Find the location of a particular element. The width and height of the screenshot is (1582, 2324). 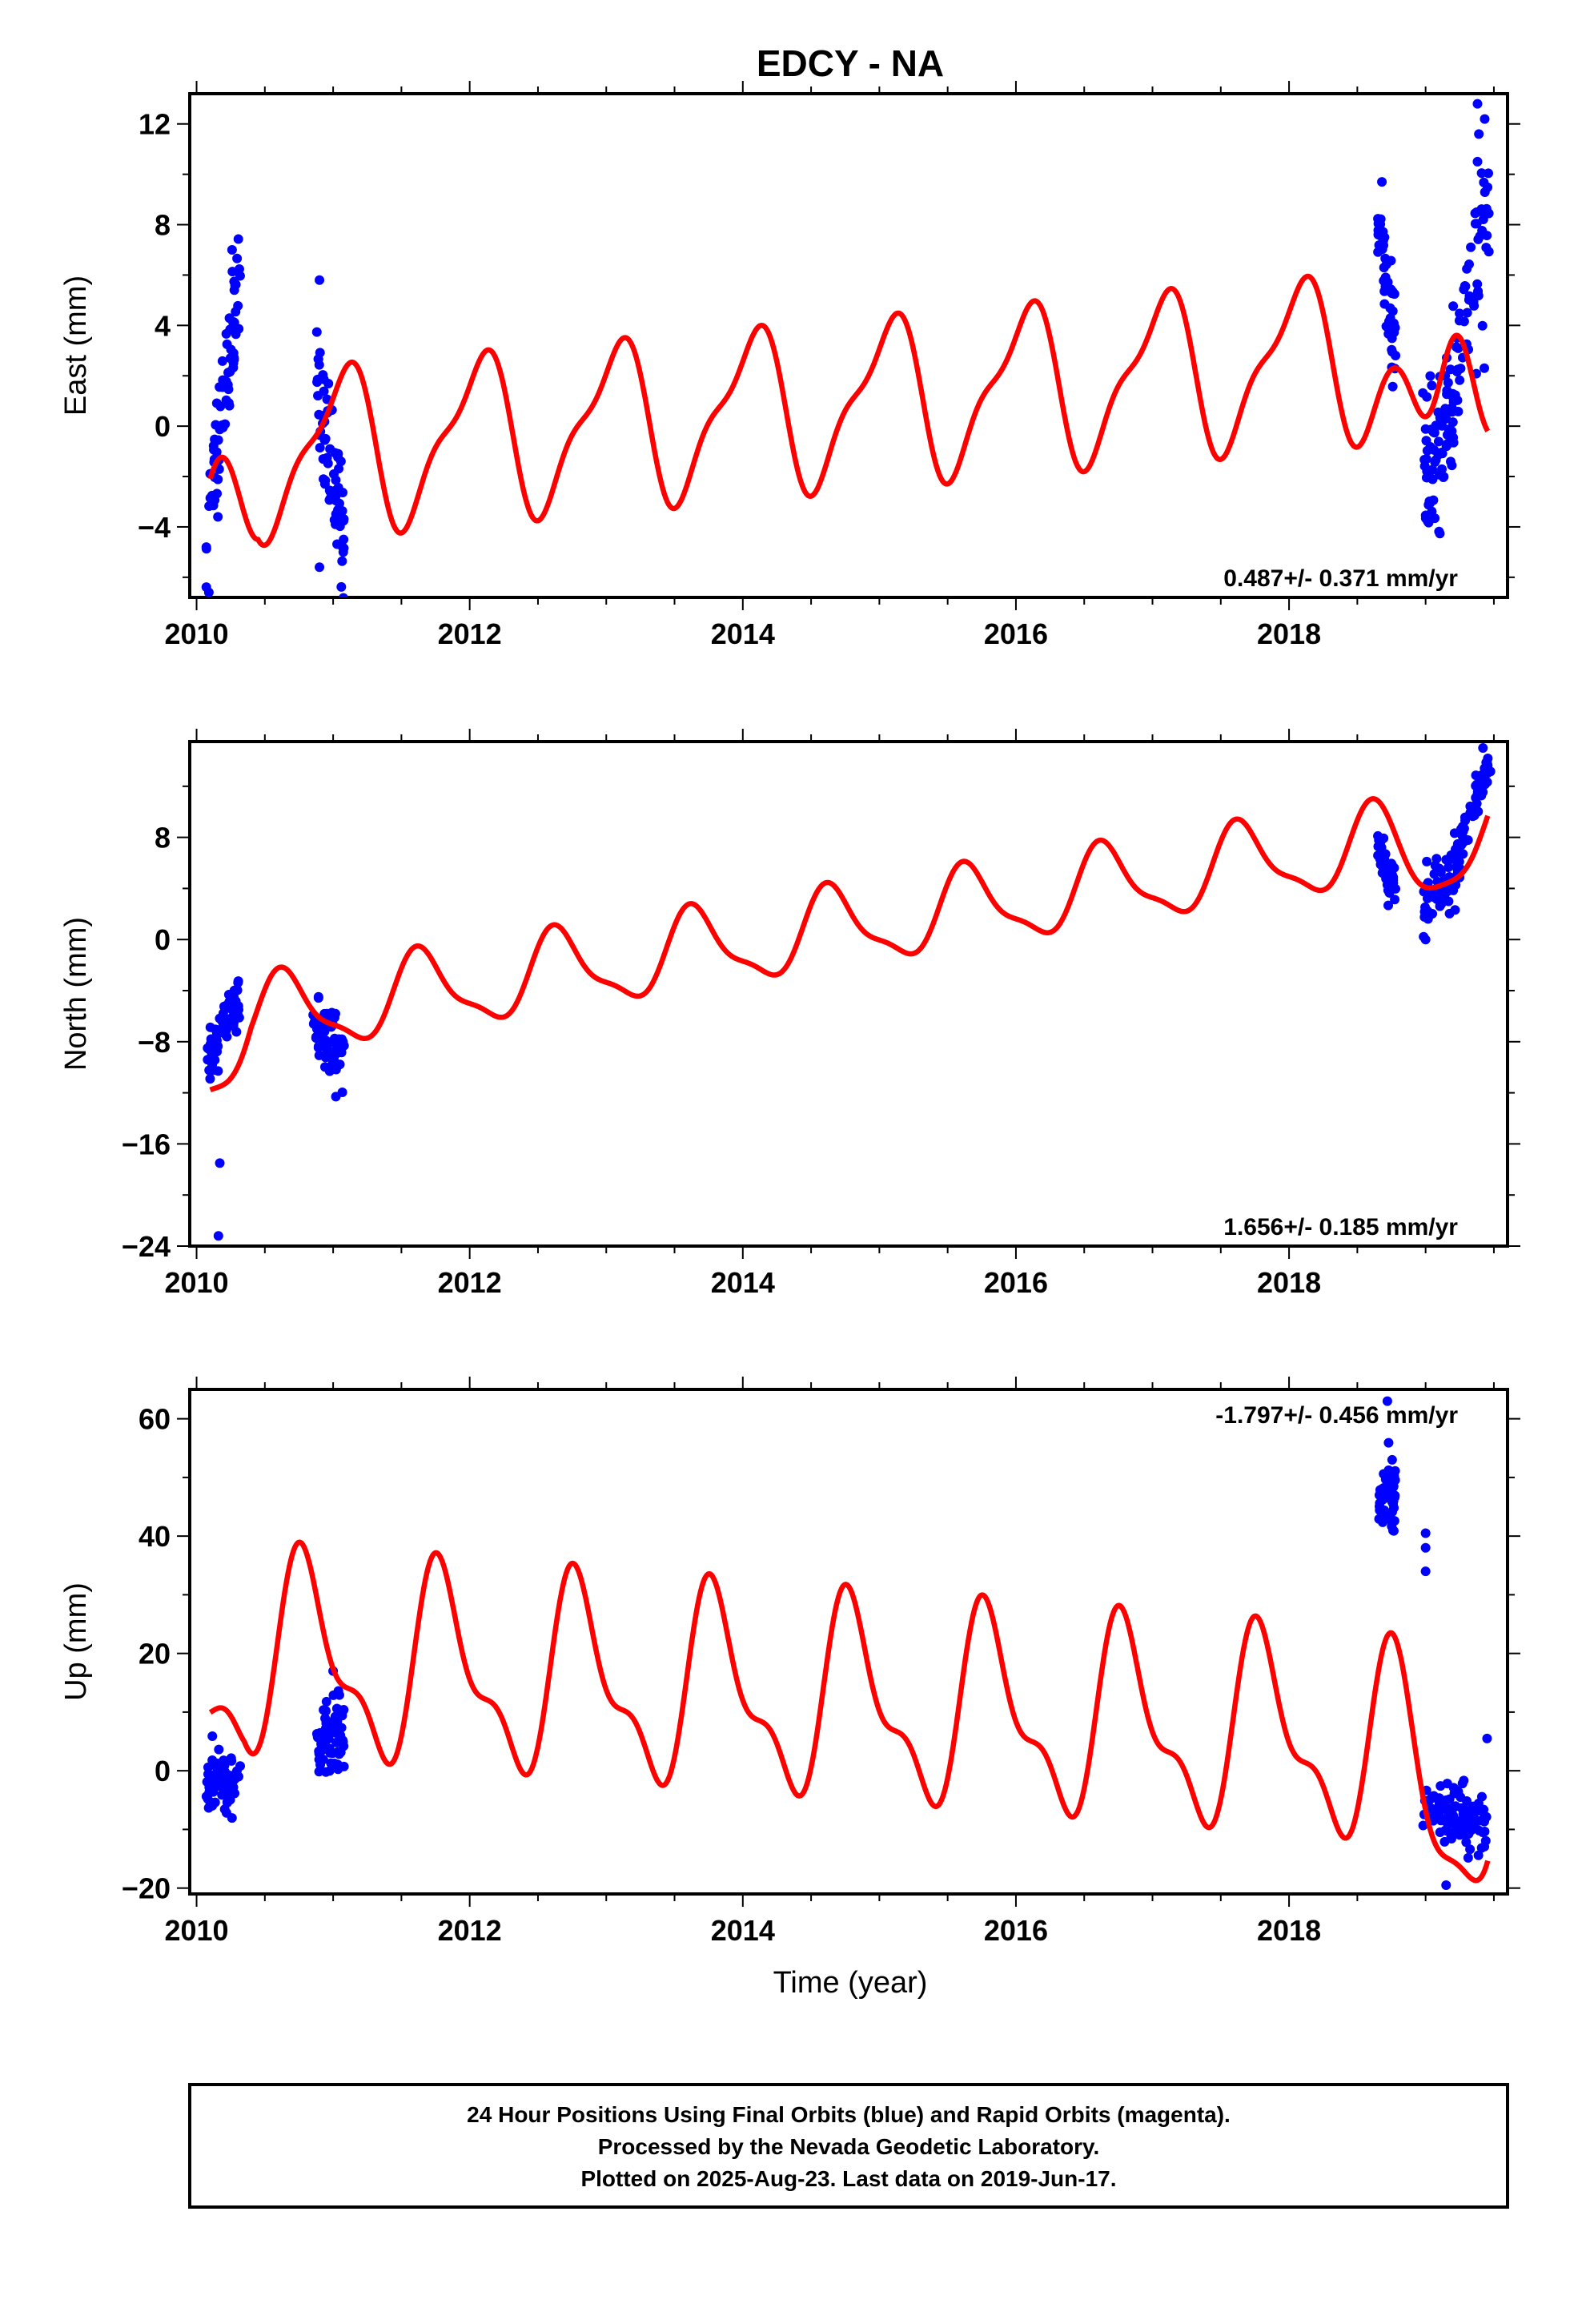

up-y-tick-label: 20 is located at coordinates (155, 1655).